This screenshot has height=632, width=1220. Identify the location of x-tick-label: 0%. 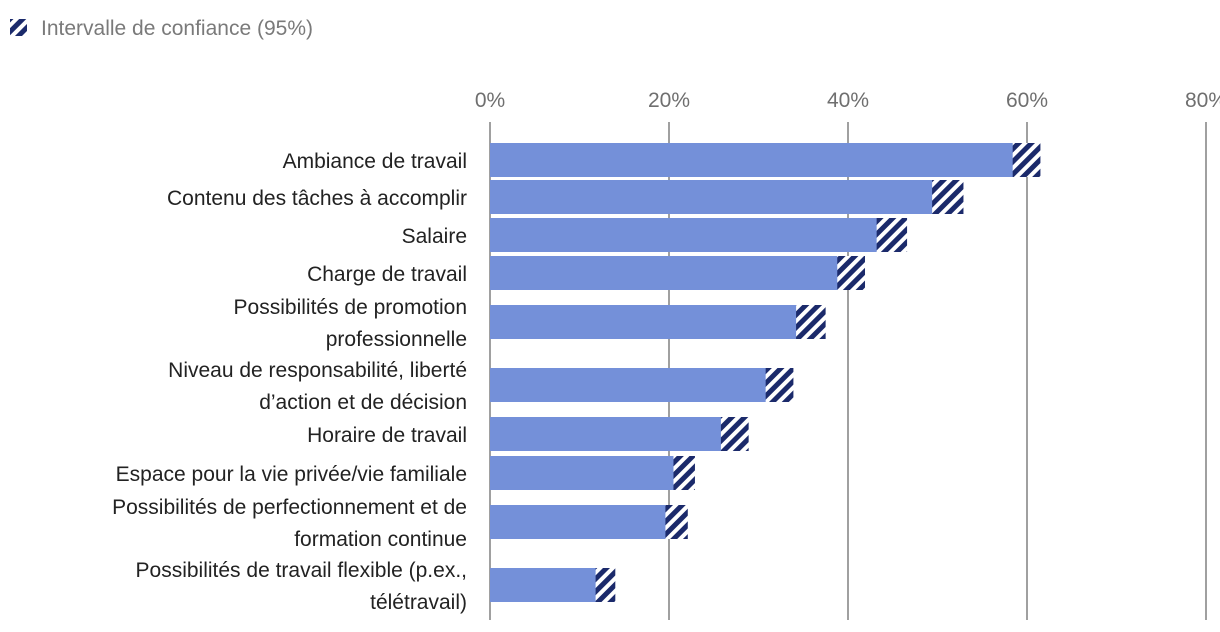
(490, 100).